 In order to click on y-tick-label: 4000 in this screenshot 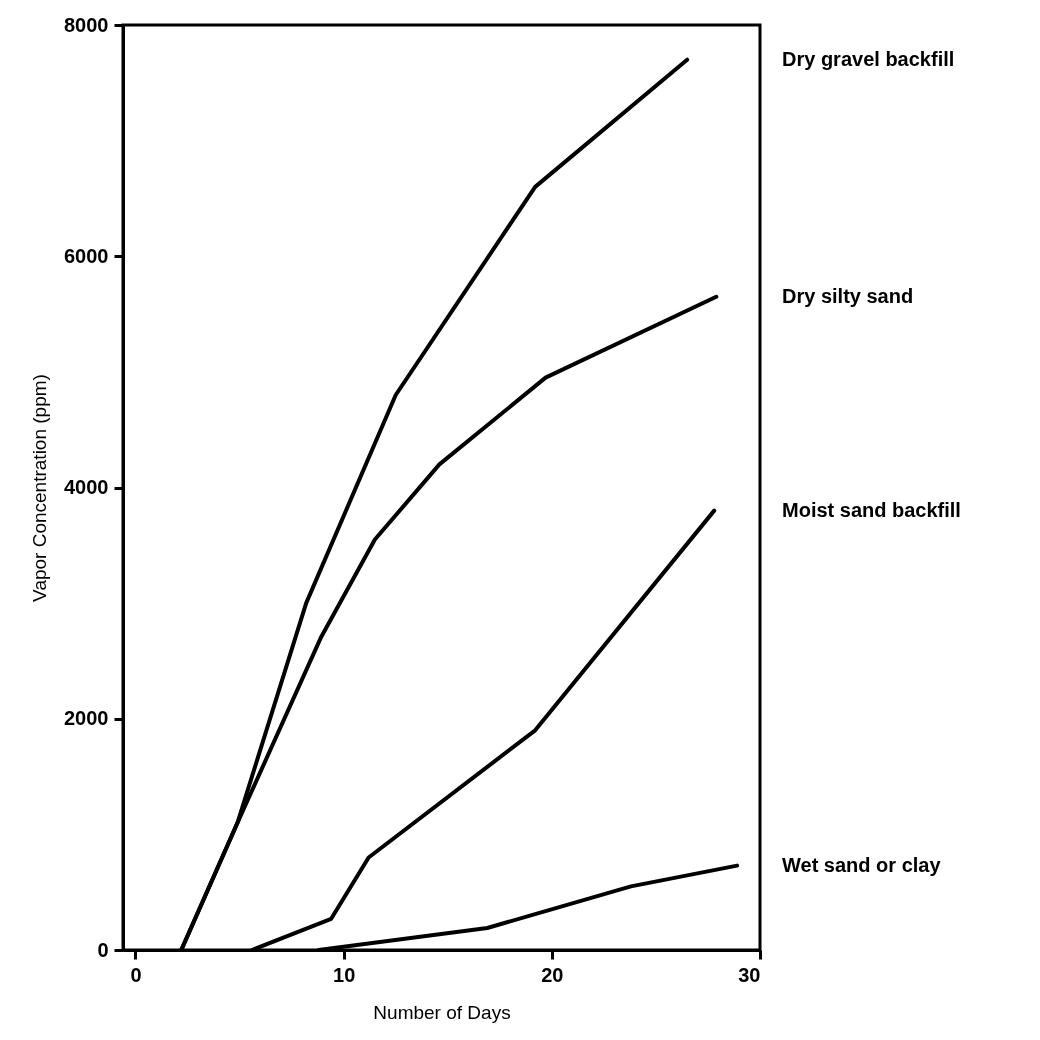, I will do `click(86, 487)`.